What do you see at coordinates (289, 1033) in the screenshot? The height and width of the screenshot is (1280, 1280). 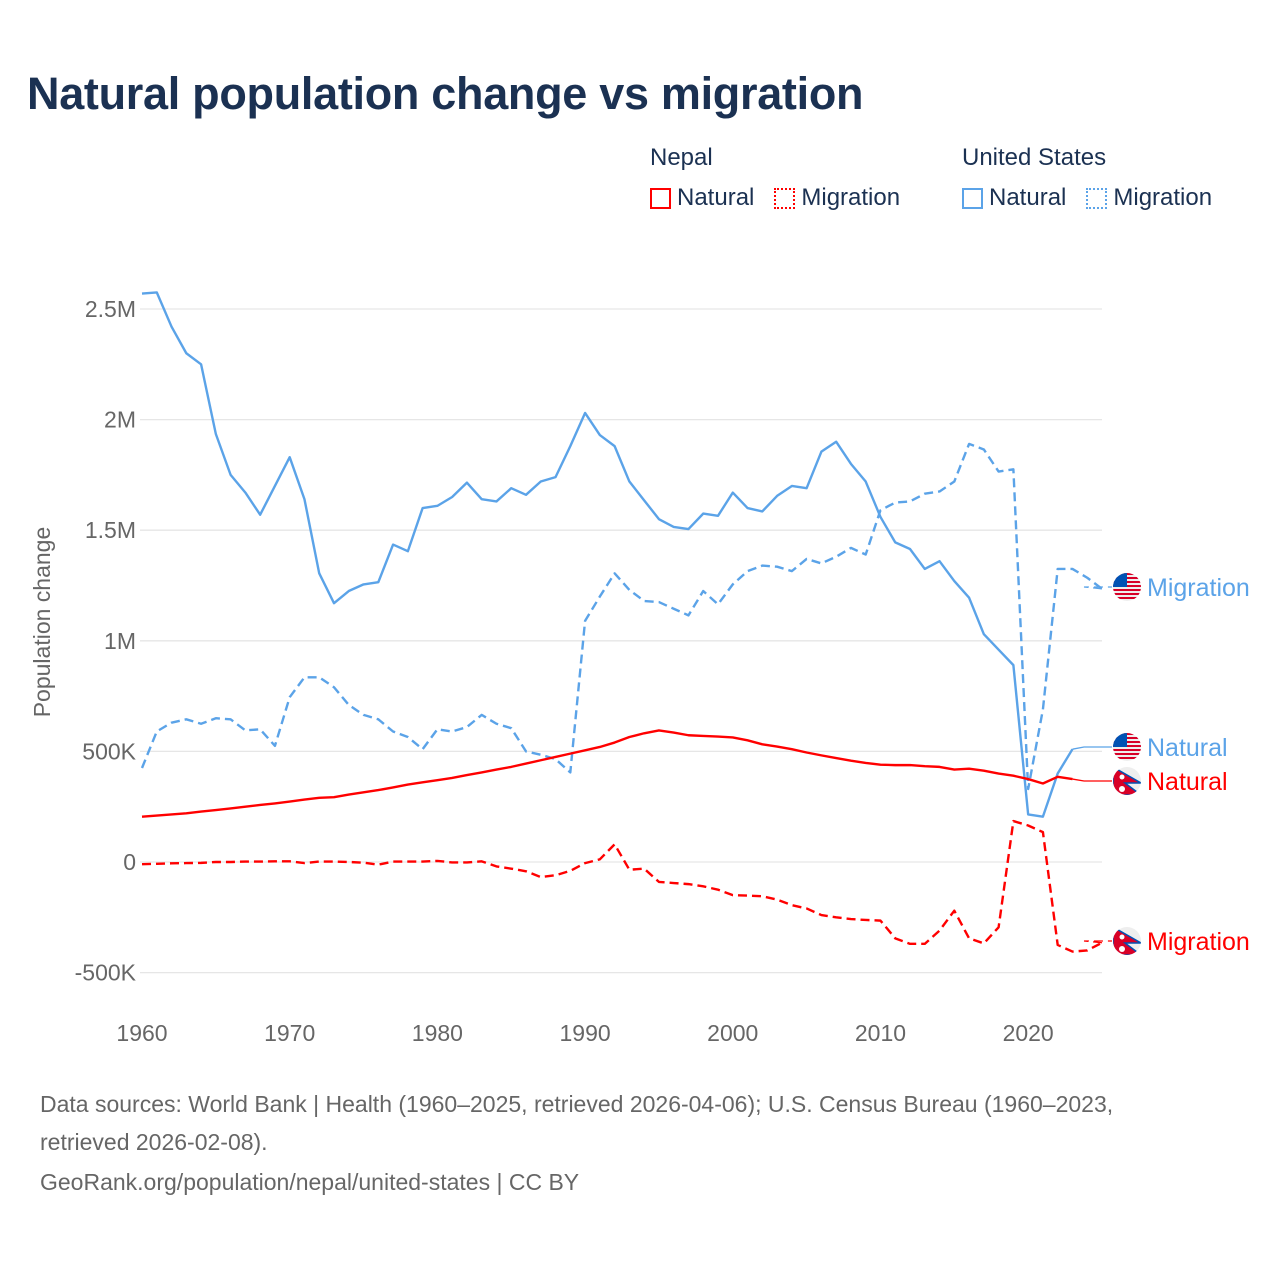 I see `x-tick-label: 1970` at bounding box center [289, 1033].